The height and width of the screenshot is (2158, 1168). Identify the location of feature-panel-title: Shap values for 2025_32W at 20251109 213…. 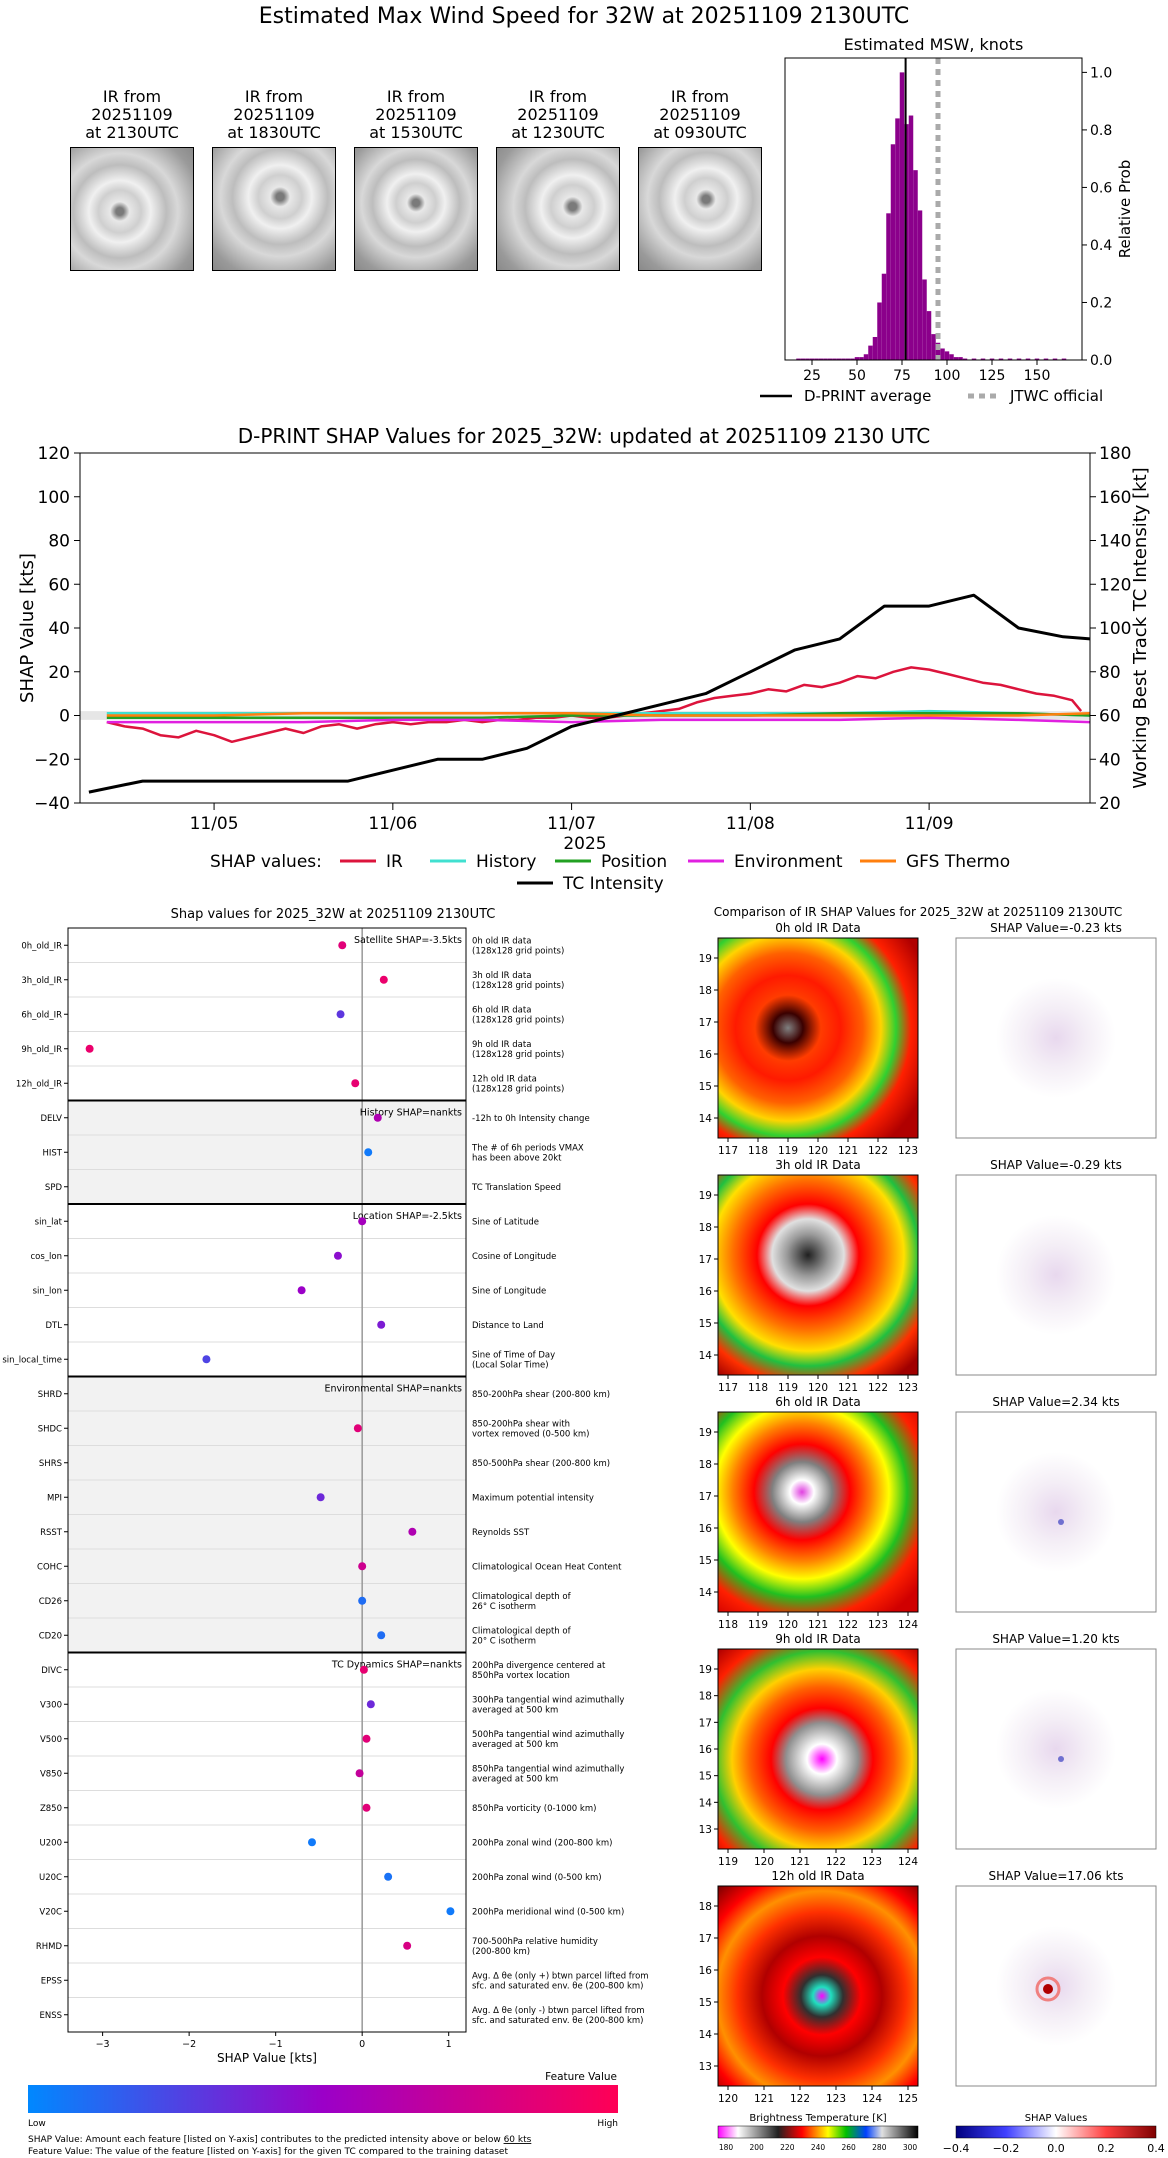
(333, 914).